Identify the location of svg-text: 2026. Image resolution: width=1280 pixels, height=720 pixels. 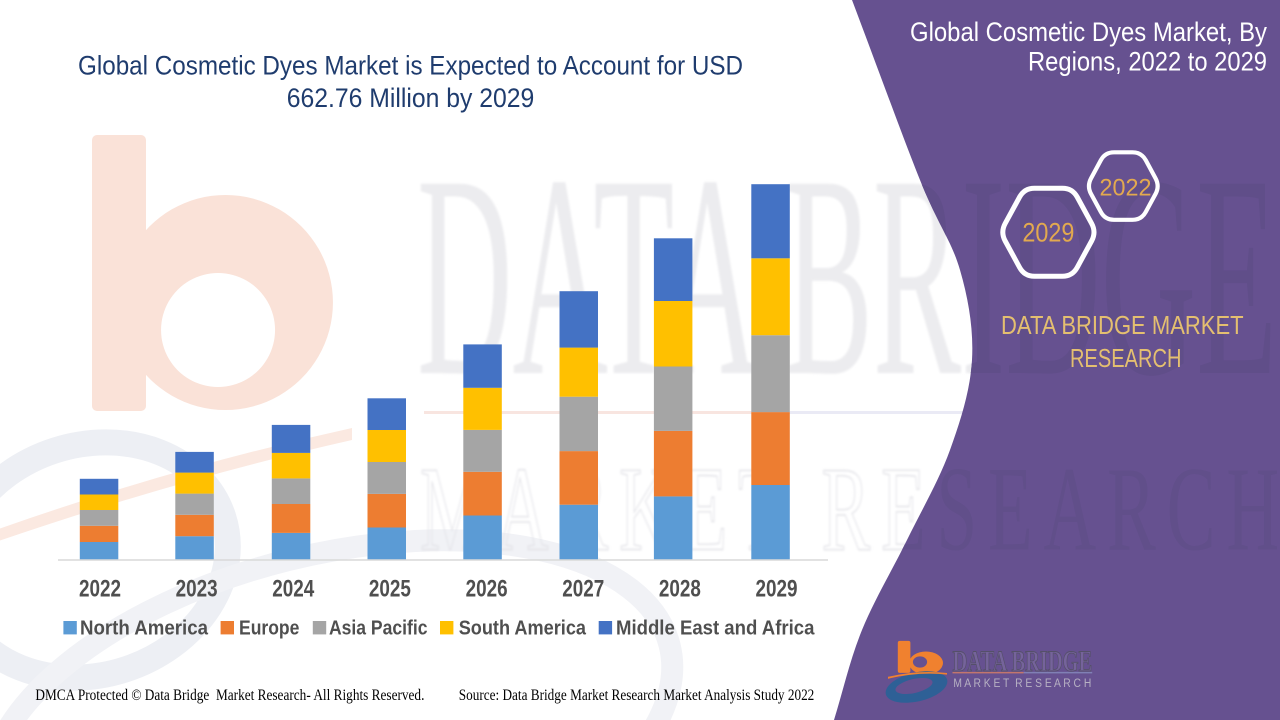
(487, 589).